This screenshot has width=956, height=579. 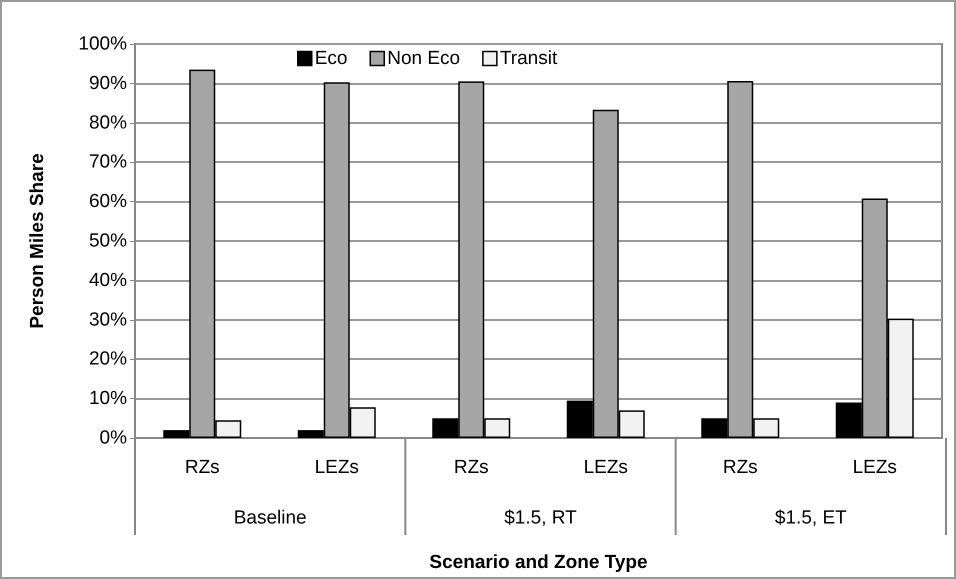 I want to click on y-axis-title: Person Miles Share, so click(x=37, y=241).